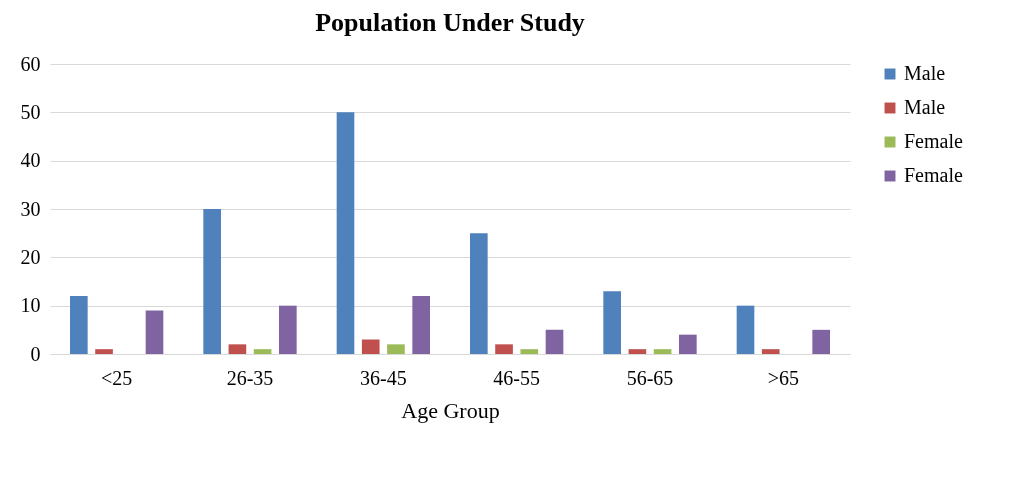  I want to click on x-tick-label: 36-45, so click(383, 377).